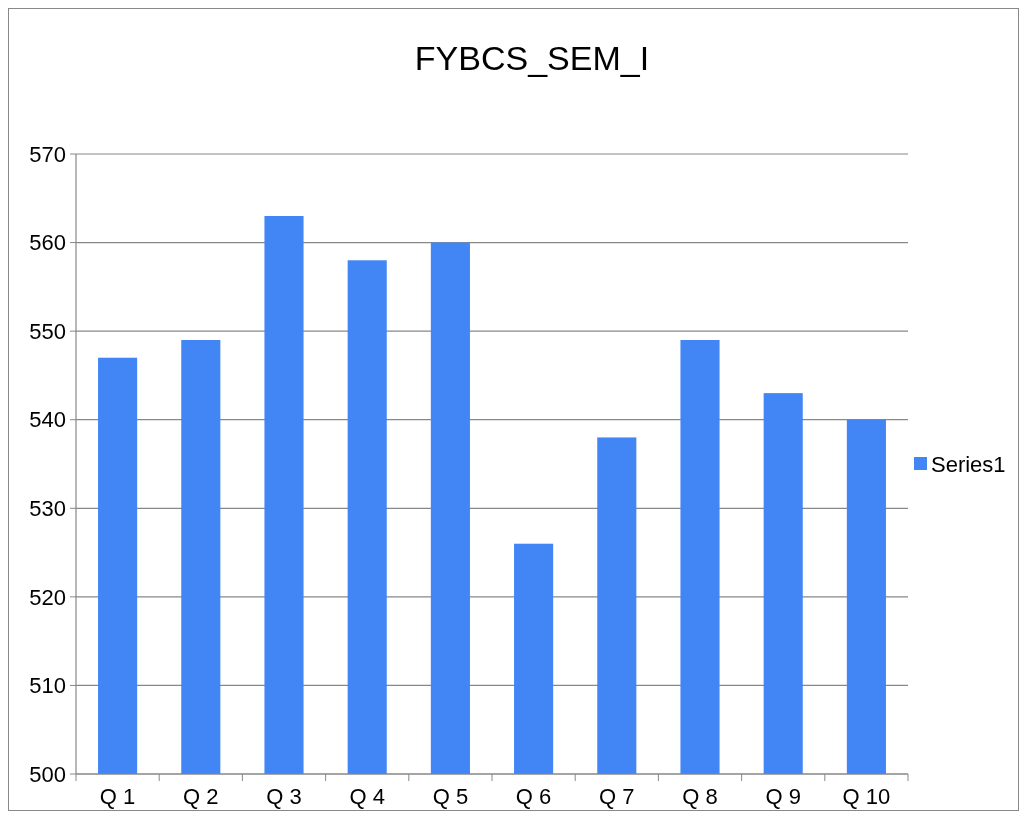 This screenshot has width=1026, height=818. What do you see at coordinates (117, 796) in the screenshot?
I see `x-tick-label: Q 1` at bounding box center [117, 796].